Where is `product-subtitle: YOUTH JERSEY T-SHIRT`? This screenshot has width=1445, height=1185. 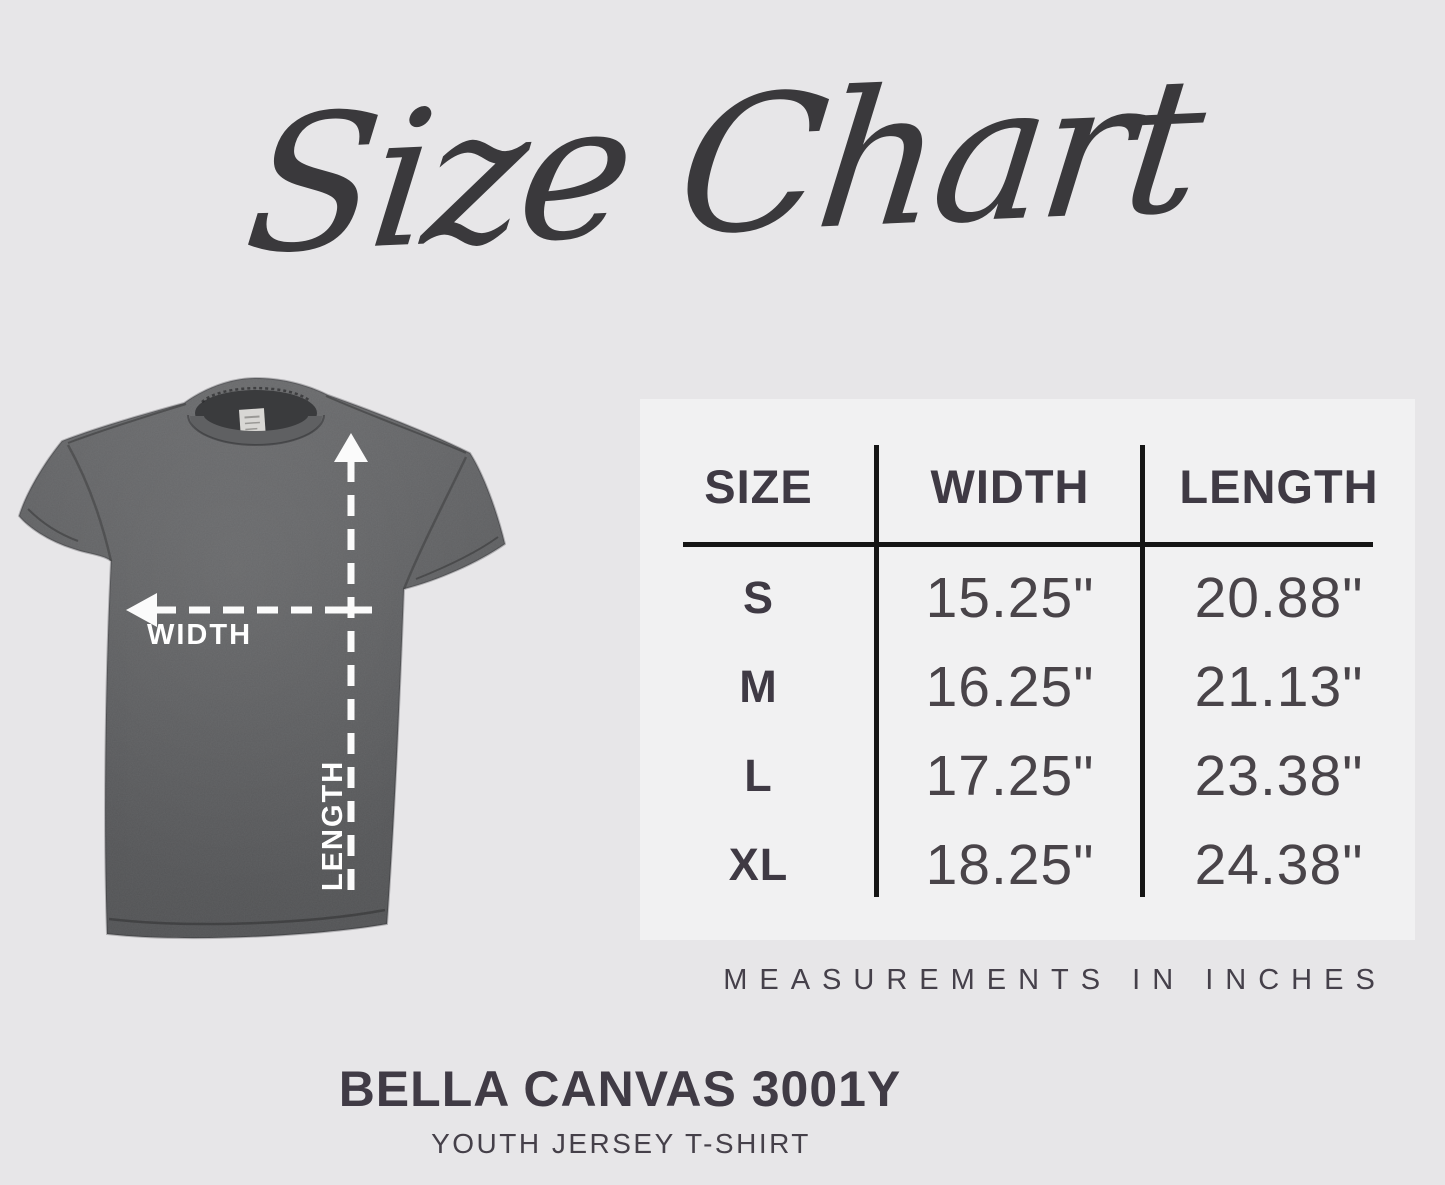 product-subtitle: YOUTH JERSEY T-SHIRT is located at coordinates (621, 1143).